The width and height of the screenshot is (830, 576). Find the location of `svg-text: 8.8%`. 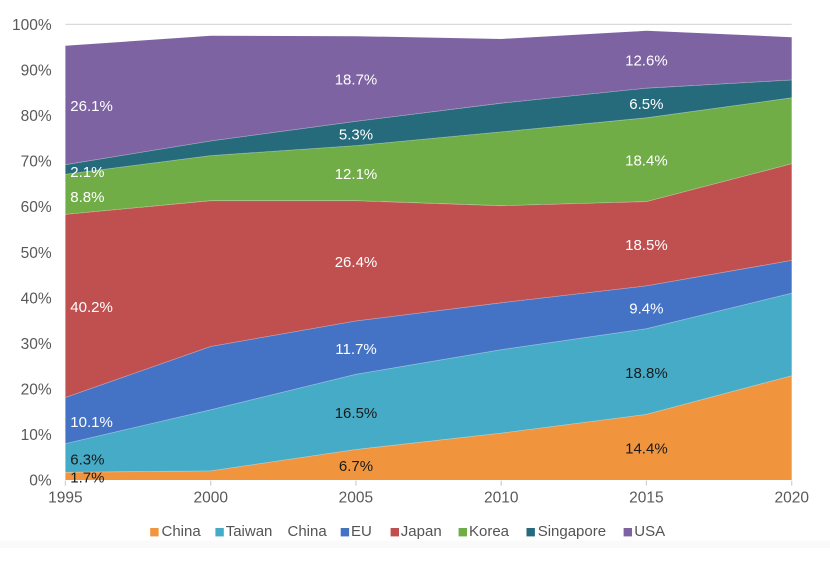

svg-text: 8.8% is located at coordinates (87, 197).